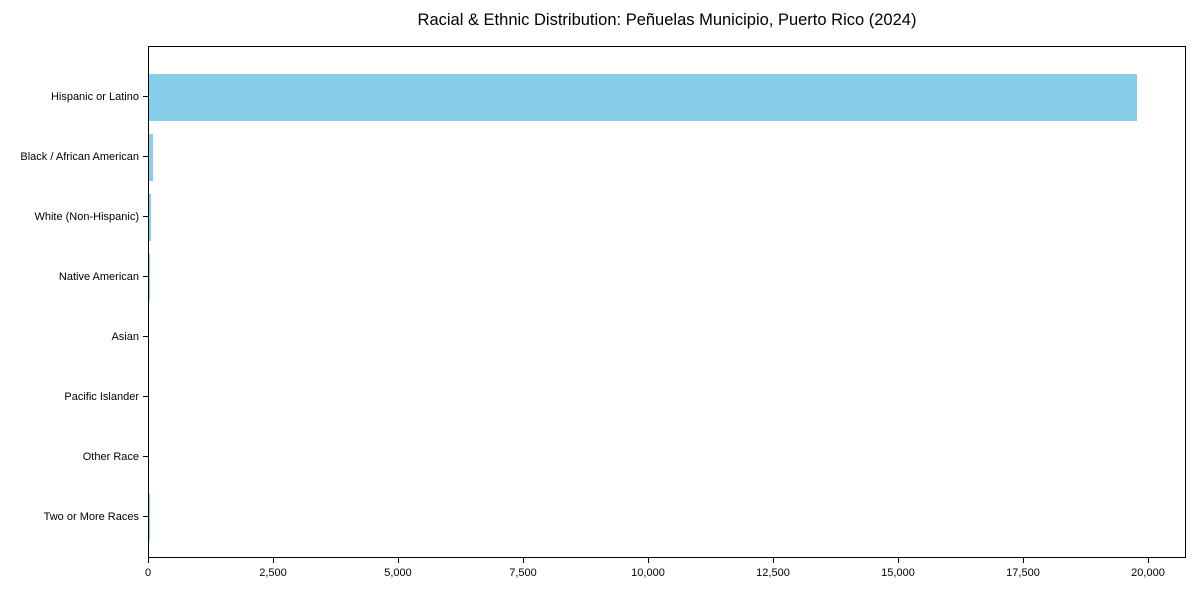 The image size is (1200, 600). Describe the element at coordinates (149, 277) in the screenshot. I see `bar-native-american` at that location.